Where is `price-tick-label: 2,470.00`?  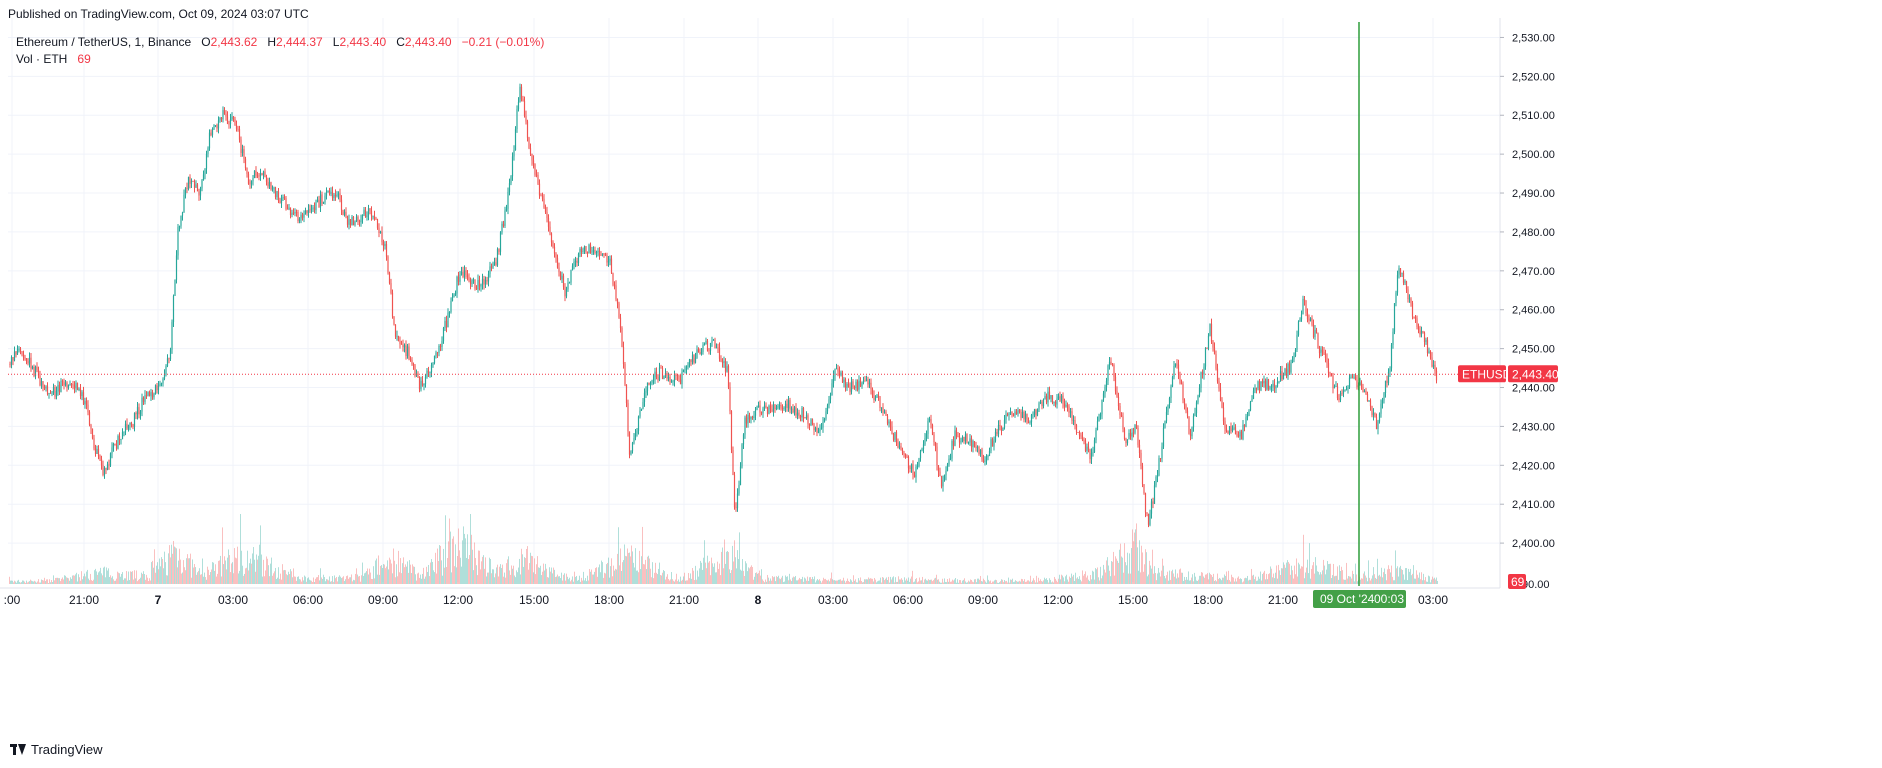
price-tick-label: 2,470.00 is located at coordinates (1533, 272).